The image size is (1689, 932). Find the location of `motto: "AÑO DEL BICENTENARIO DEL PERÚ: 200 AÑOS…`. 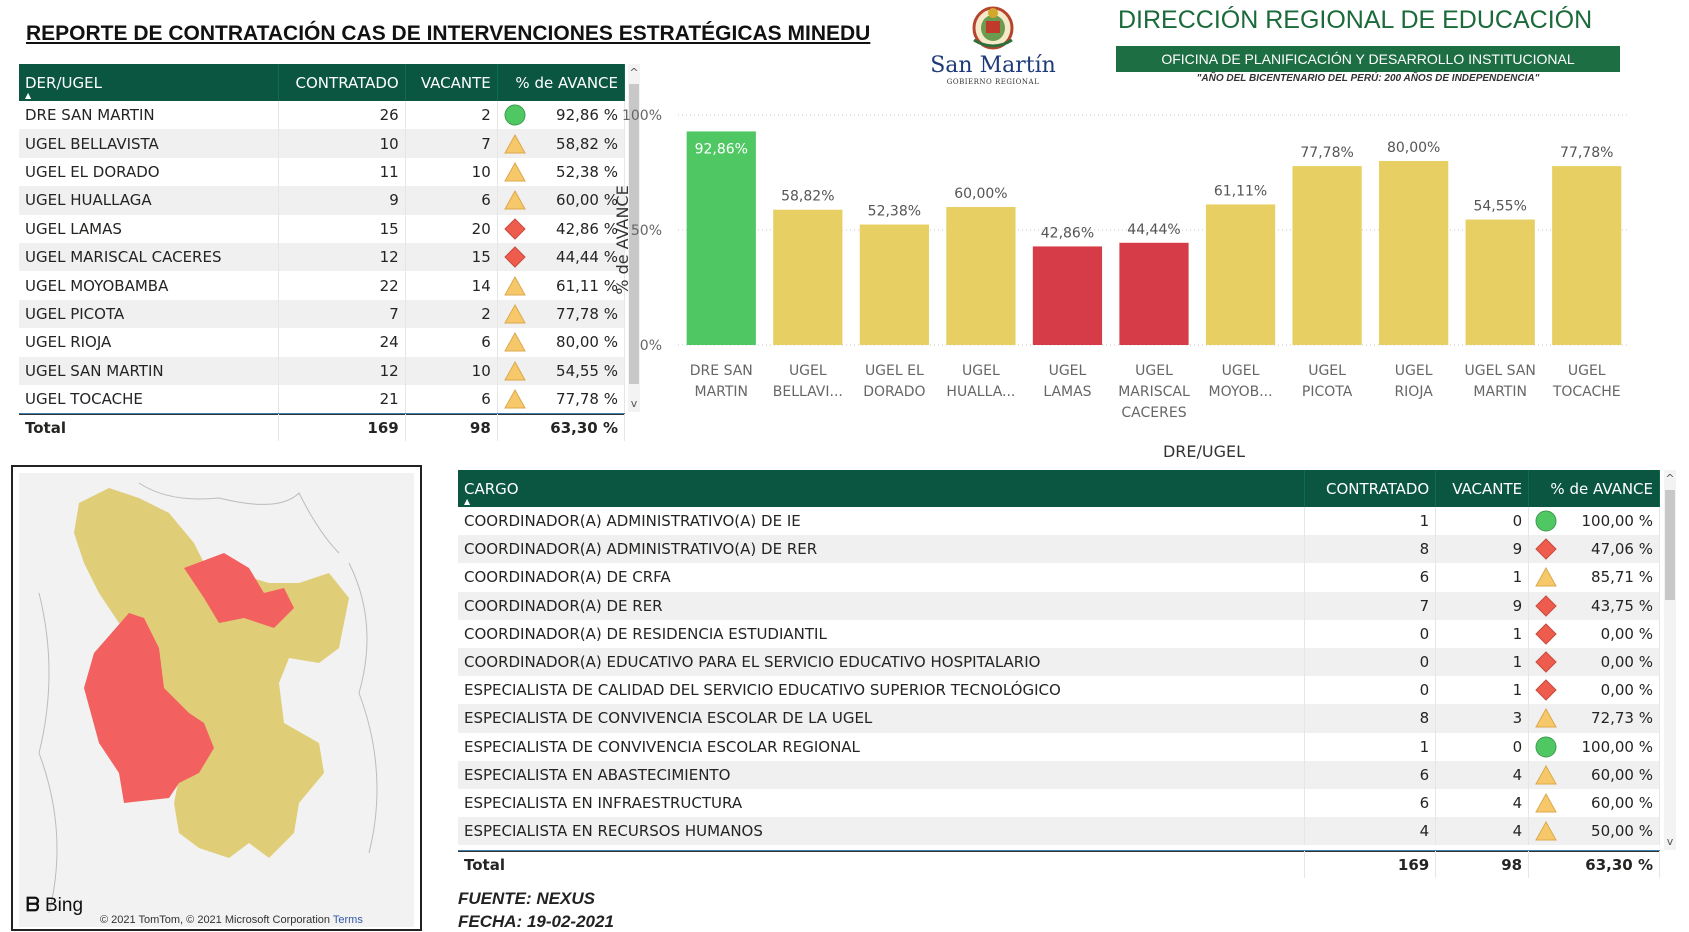

motto: "AÑO DEL BICENTENARIO DEL PERÚ: 200 AÑOS… is located at coordinates (1368, 78).